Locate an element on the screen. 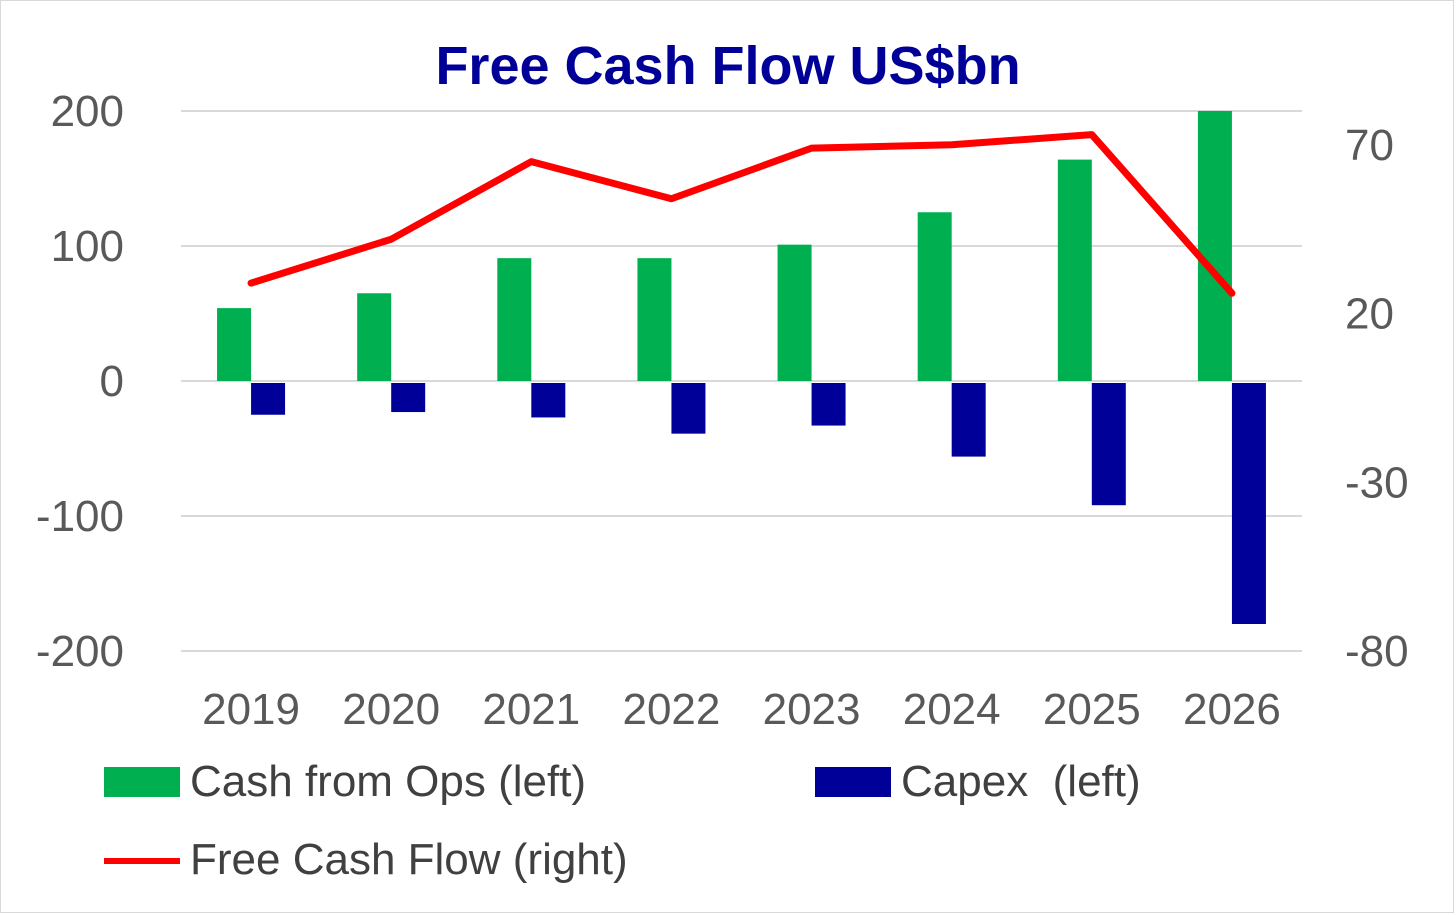 The width and height of the screenshot is (1456, 915). left-axis-ticks: 200 100 0 -100 -200 is located at coordinates (80, 381).